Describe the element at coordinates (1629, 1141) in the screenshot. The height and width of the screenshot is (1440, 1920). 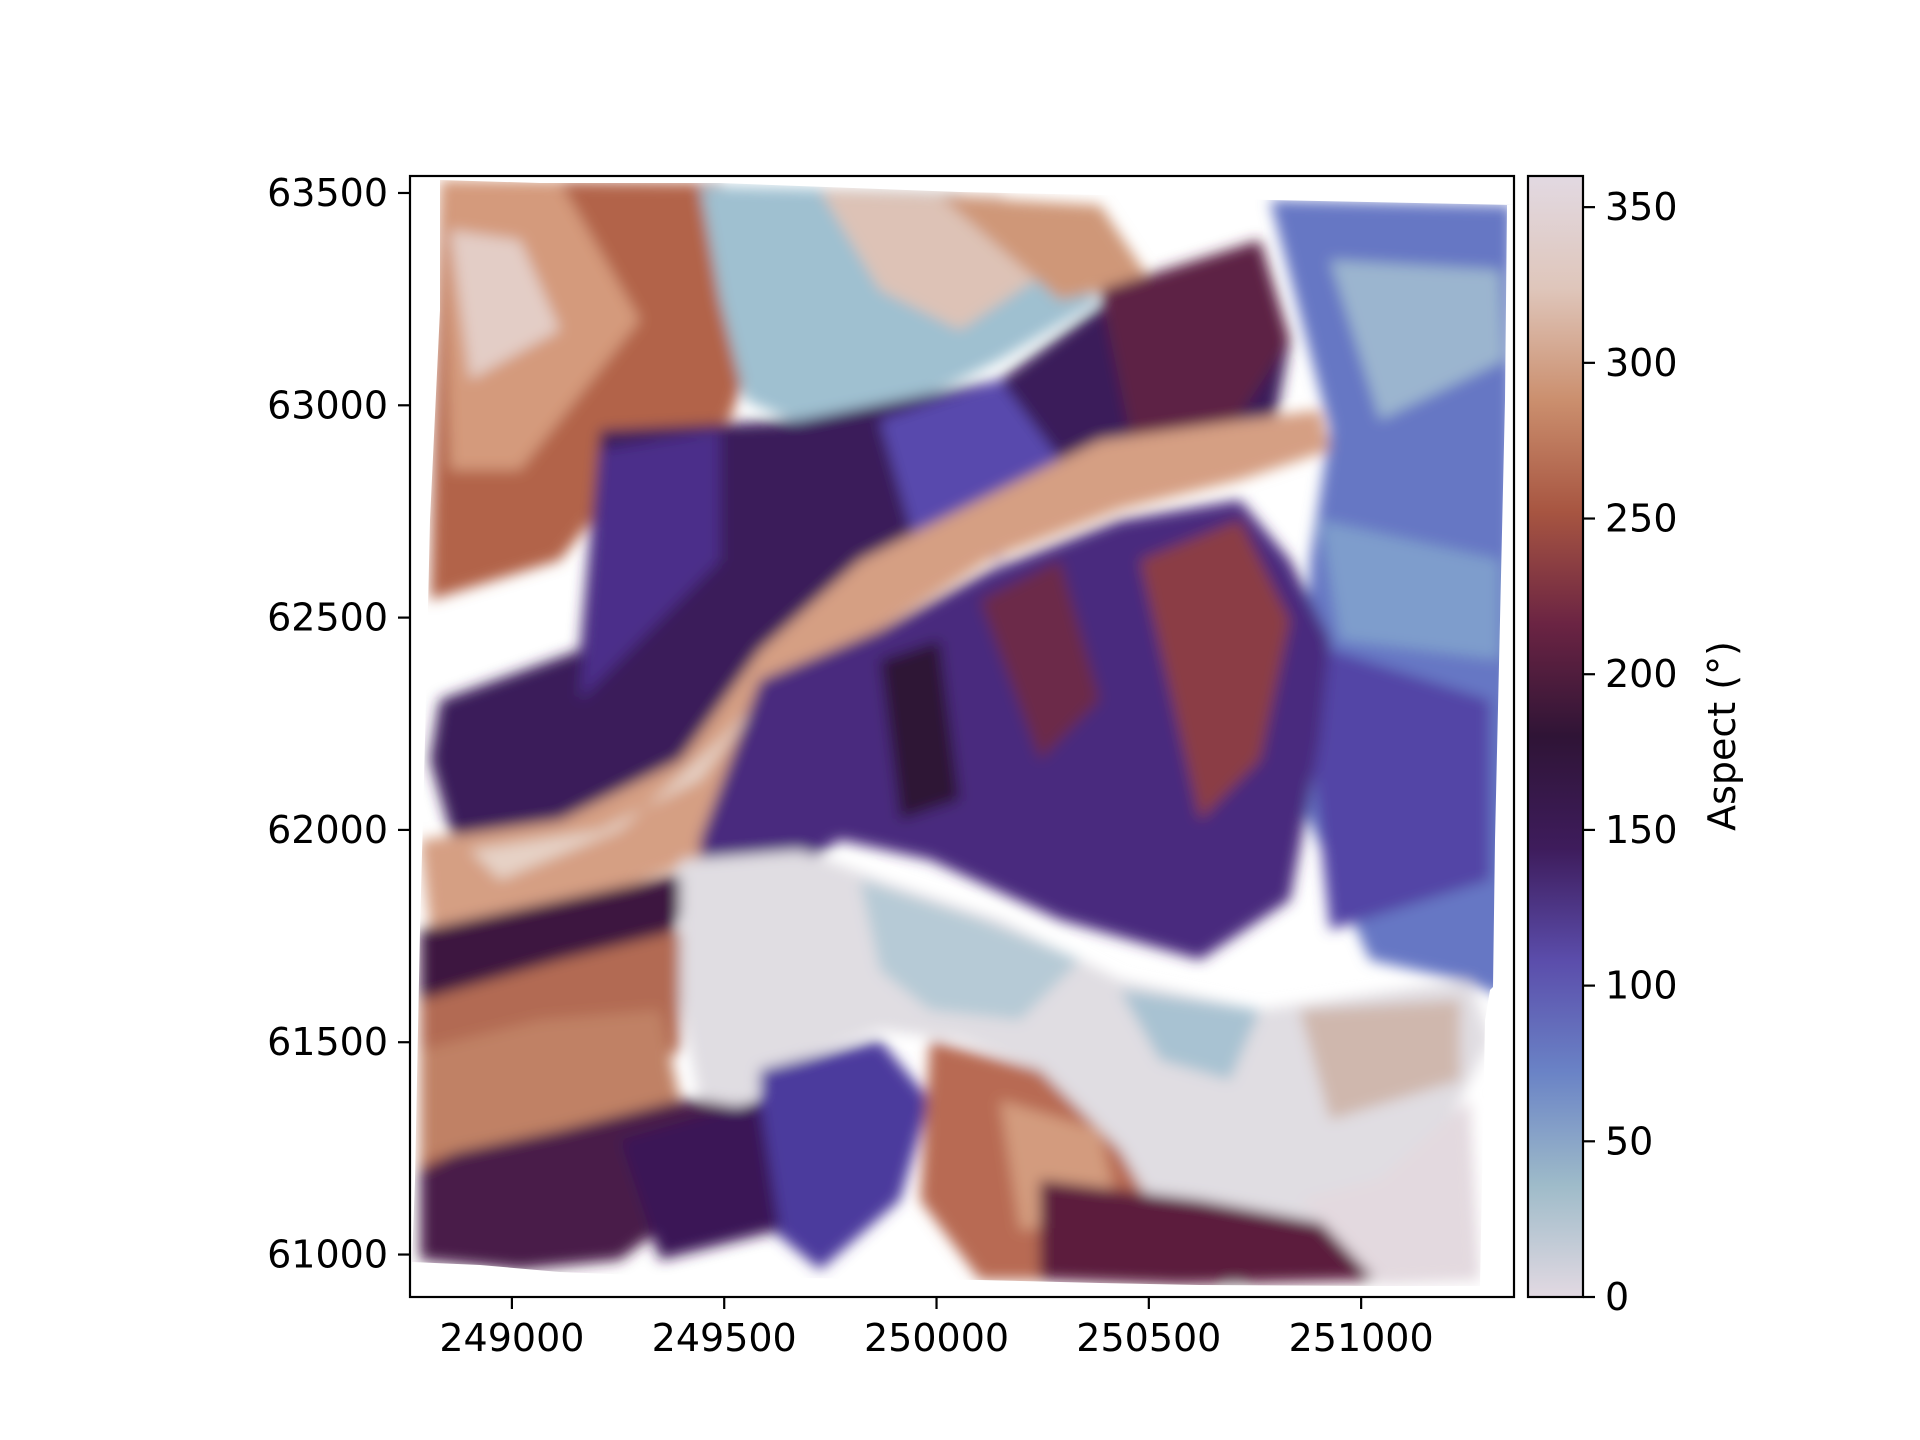
I see `colorbar-tick-label-1: 50` at that location.